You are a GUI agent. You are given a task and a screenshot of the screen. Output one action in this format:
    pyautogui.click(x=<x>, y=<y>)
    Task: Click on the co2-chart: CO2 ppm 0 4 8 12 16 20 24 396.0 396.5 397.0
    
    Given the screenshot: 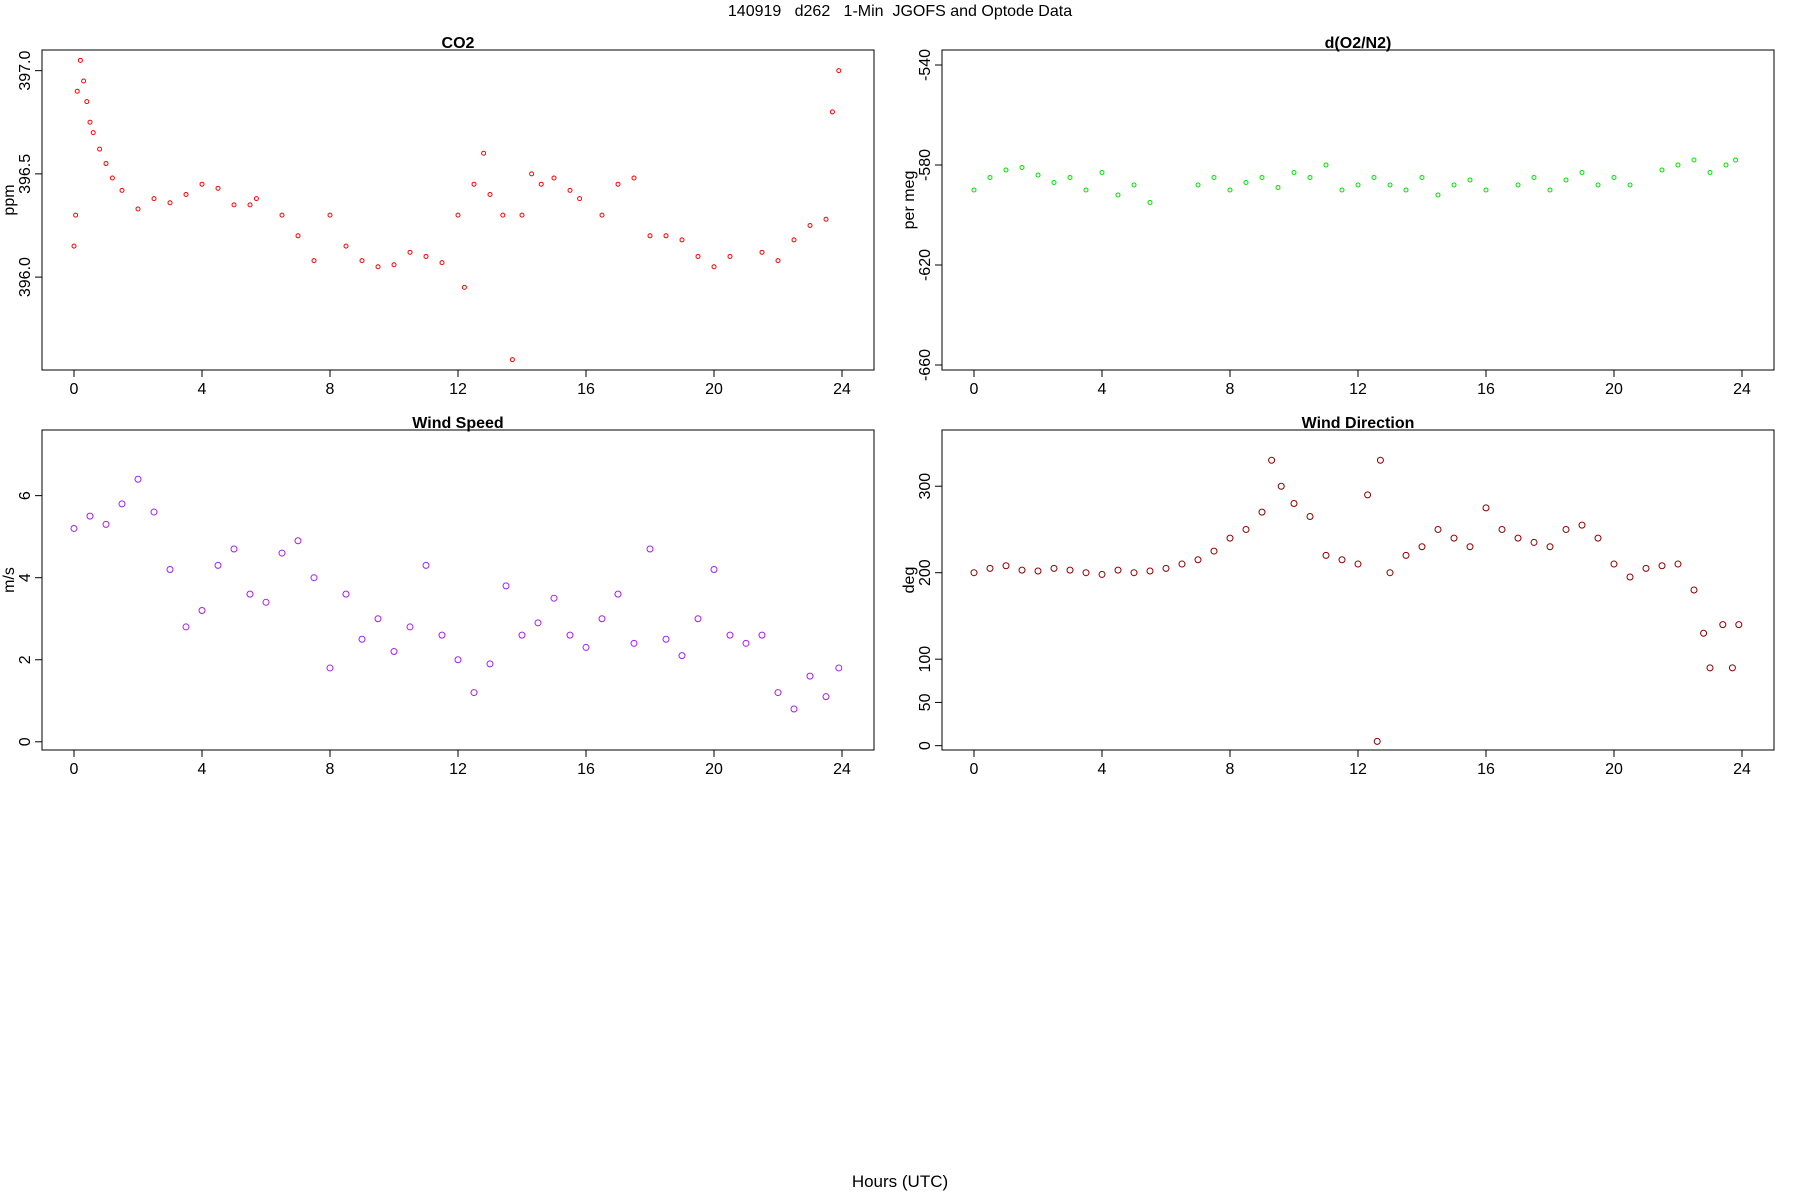 What is the action you would take?
    pyautogui.click(x=438, y=216)
    